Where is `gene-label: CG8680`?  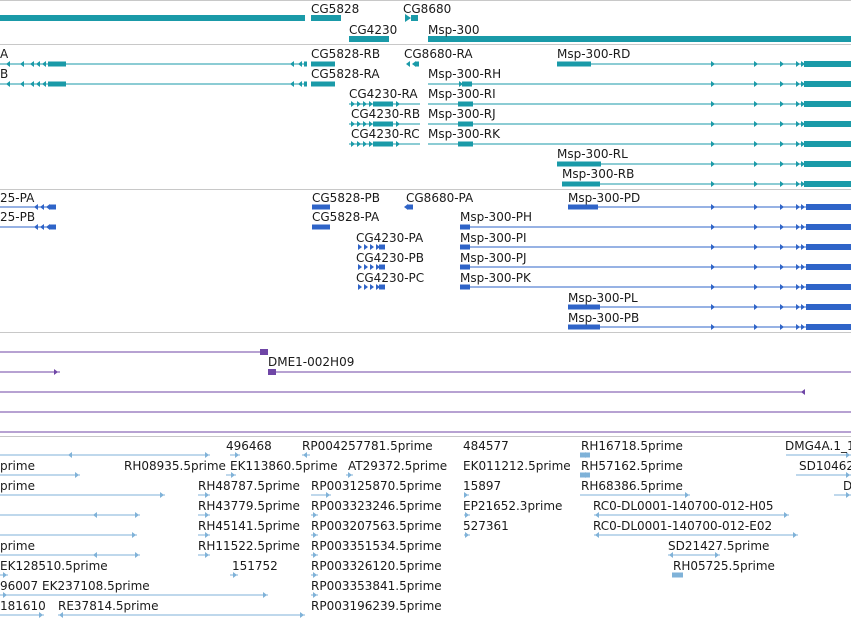
gene-label: CG8680 is located at coordinates (427, 9).